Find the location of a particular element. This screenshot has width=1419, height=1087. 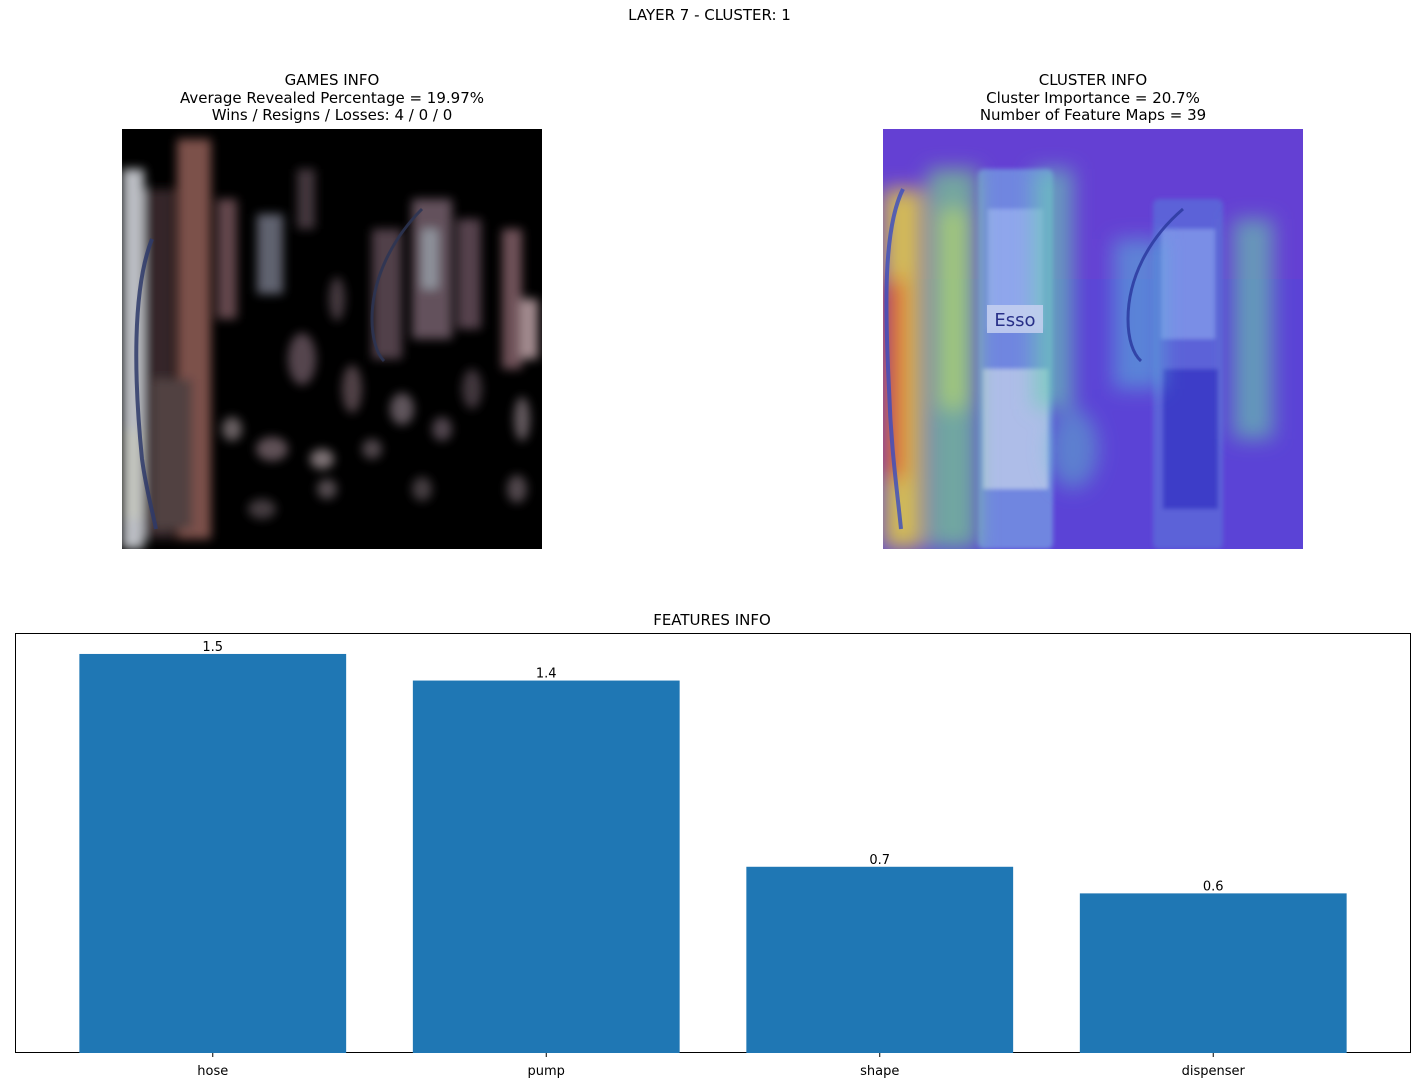

wins-resigns-losses: Wins / Resigns / Losses: 4 / 0 / 0 is located at coordinates (332, 115).